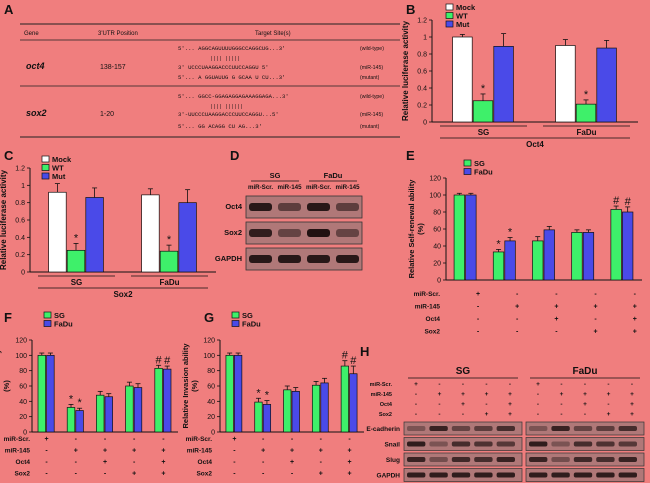  Describe the element at coordinates (433, 319) in the screenshot. I see `e-treatment-label: Oct4` at that location.